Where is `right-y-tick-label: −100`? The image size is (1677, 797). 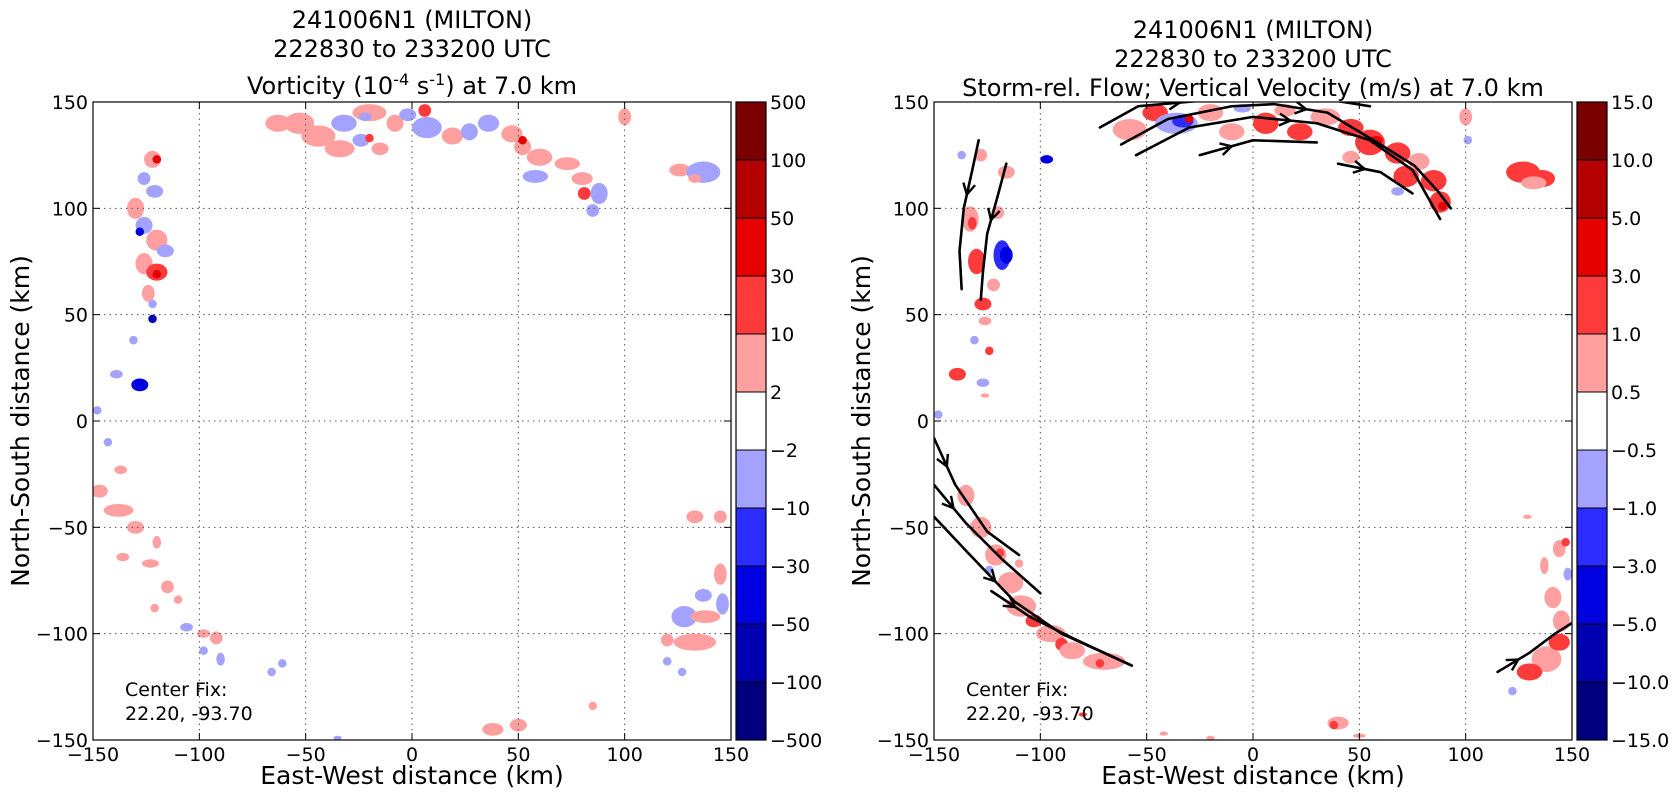
right-y-tick-label: −100 is located at coordinates (903, 635).